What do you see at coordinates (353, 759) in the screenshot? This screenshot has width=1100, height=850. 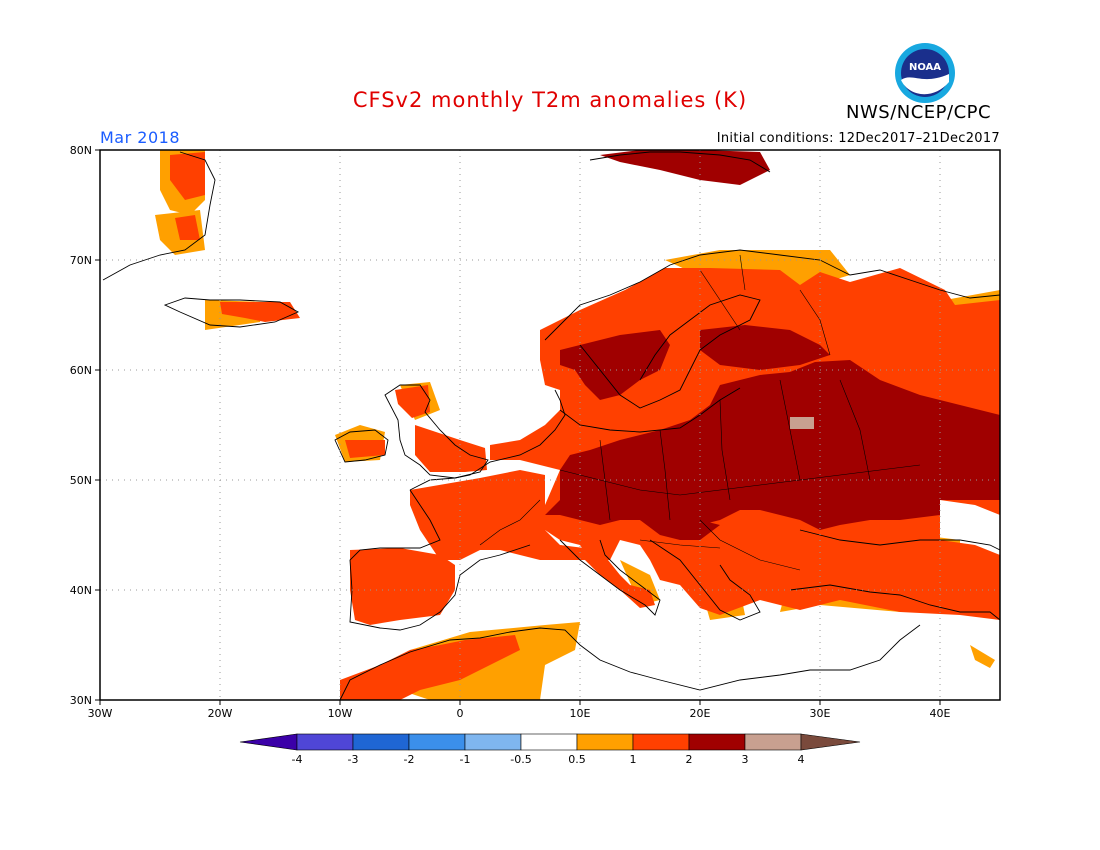 I see `colorbar-label: -3` at bounding box center [353, 759].